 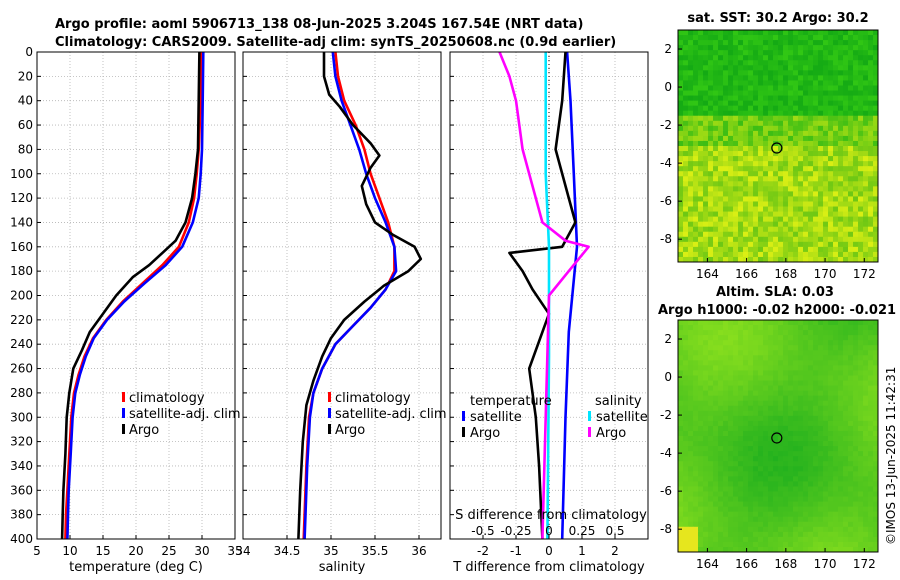 What do you see at coordinates (69, 551) in the screenshot?
I see `x-tick-label: 10` at bounding box center [69, 551].